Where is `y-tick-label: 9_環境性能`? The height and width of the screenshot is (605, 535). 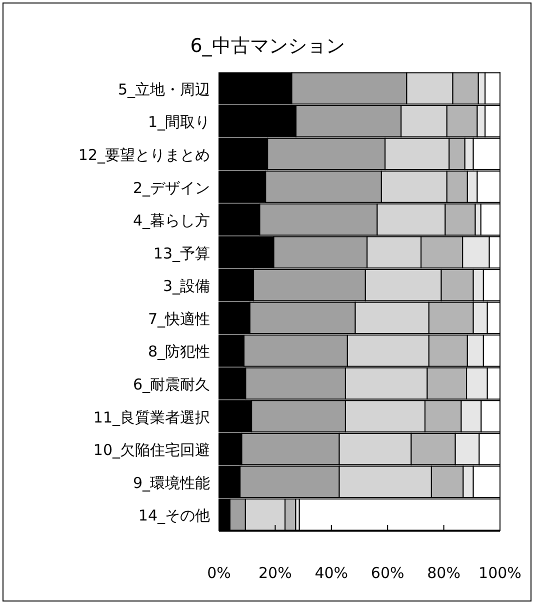
y-tick-label: 9_環境性能 is located at coordinates (171, 483).